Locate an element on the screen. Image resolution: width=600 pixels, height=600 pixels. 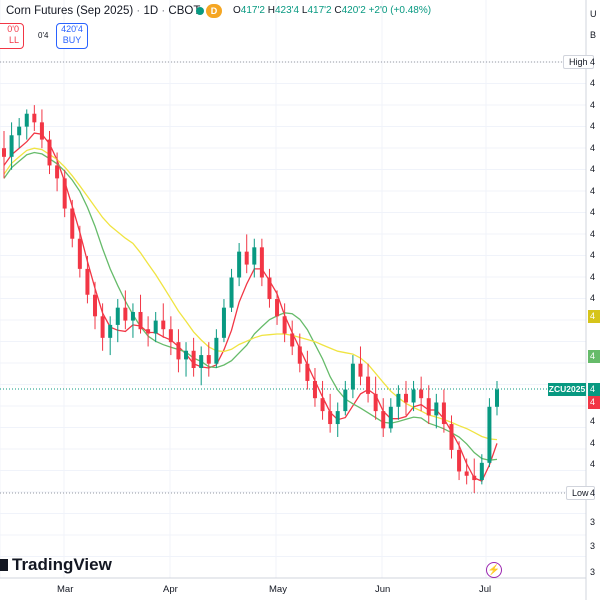
symbol-header: Corn Futures (Sep 2025) · 1D · CBOT is located at coordinates (103, 11).